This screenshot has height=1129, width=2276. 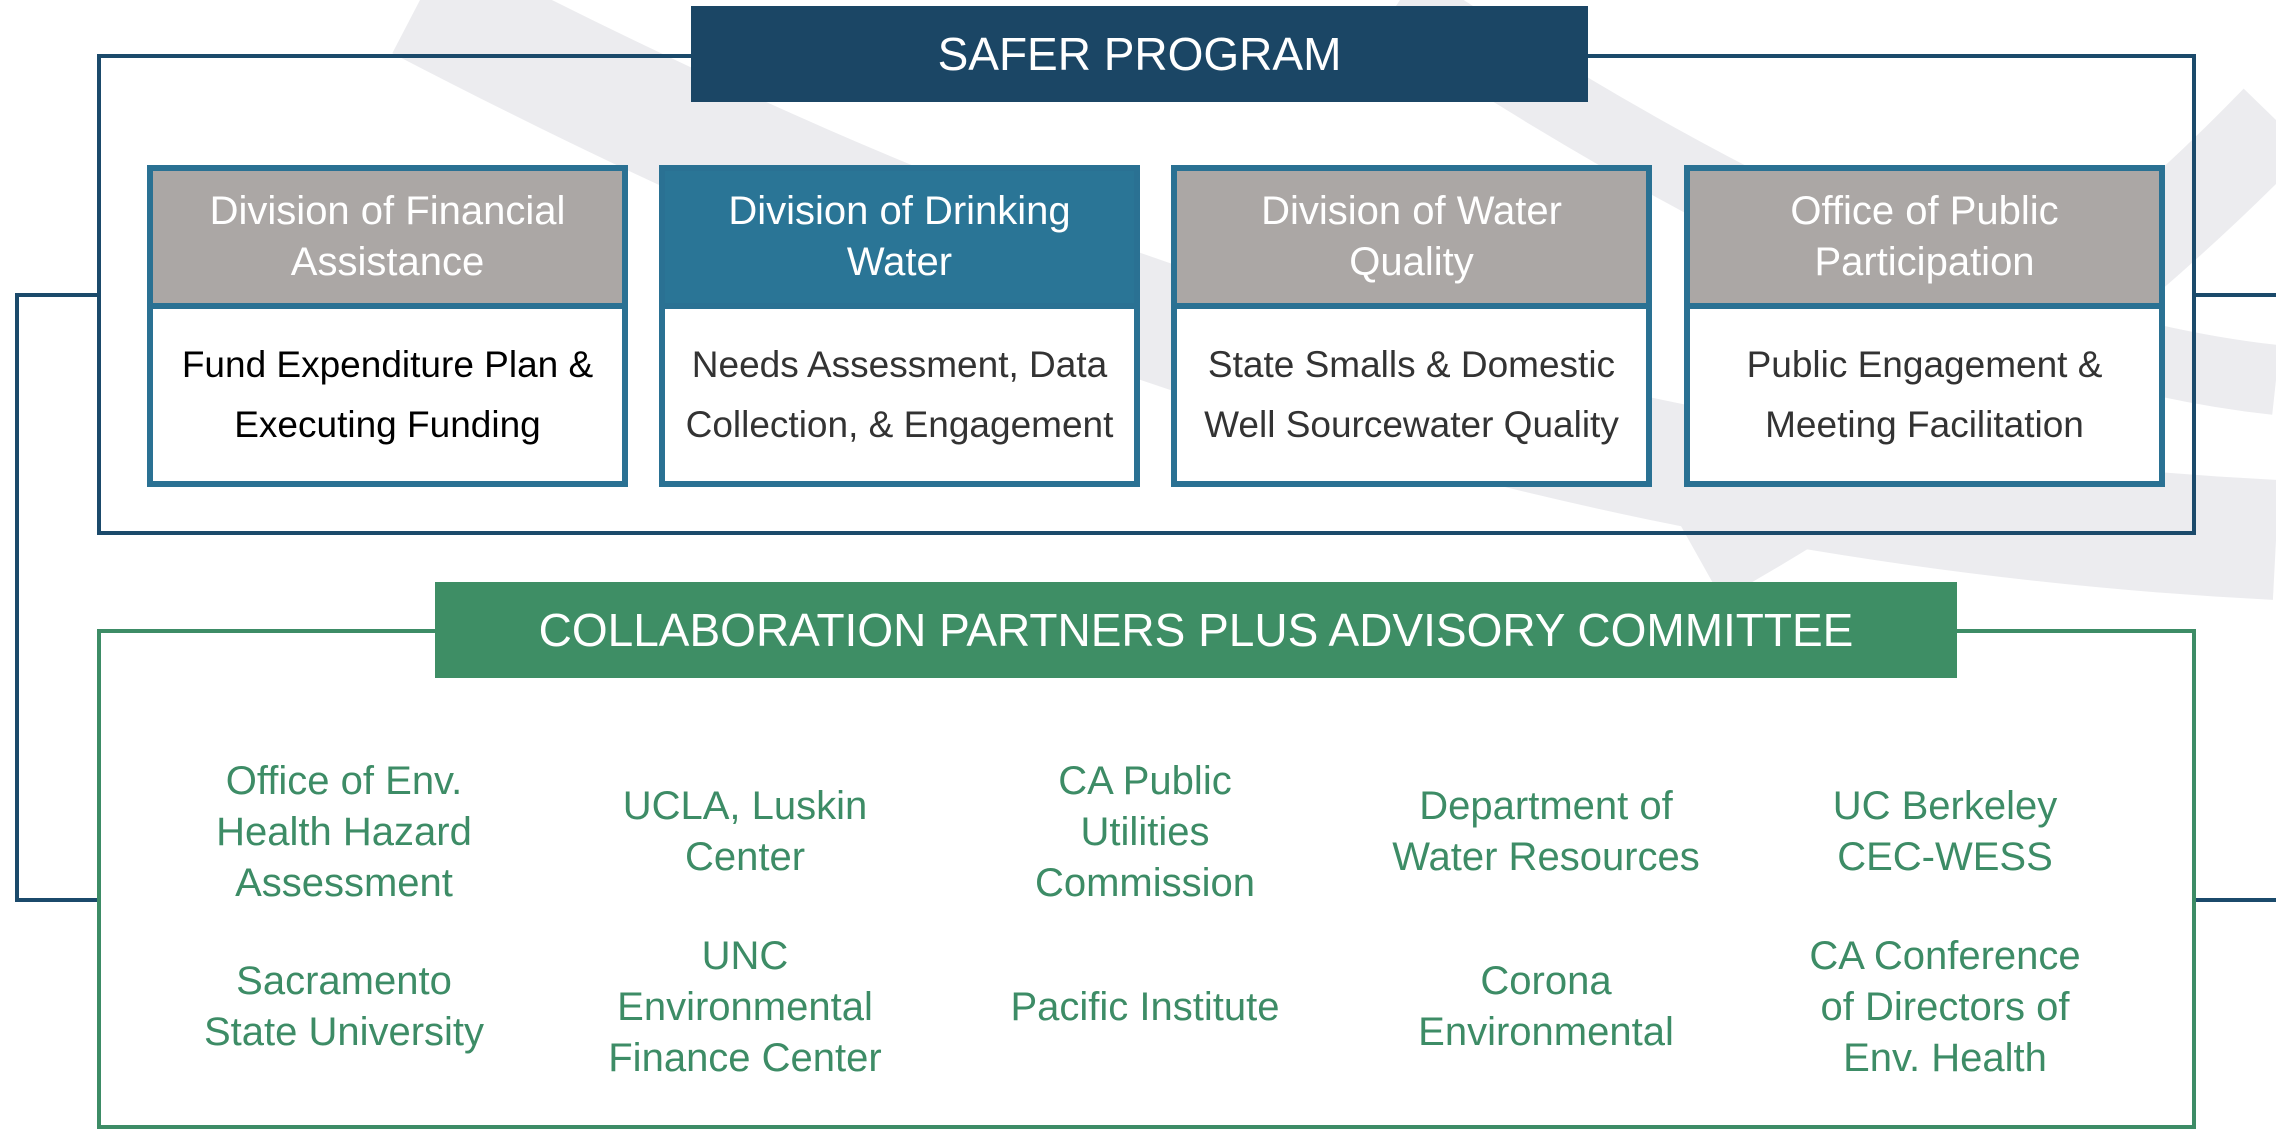 What do you see at coordinates (1139, 54) in the screenshot?
I see `safer-title: SAFER PROGRAM` at bounding box center [1139, 54].